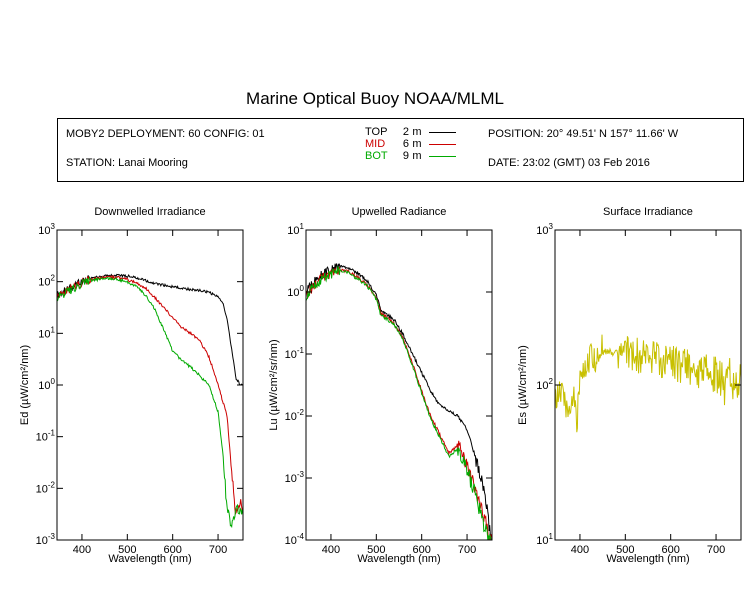 The image size is (750, 600). Describe the element at coordinates (274, 384) in the screenshot. I see `y-axis-label: Lu (µW/cm²/sr/nm)` at that location.